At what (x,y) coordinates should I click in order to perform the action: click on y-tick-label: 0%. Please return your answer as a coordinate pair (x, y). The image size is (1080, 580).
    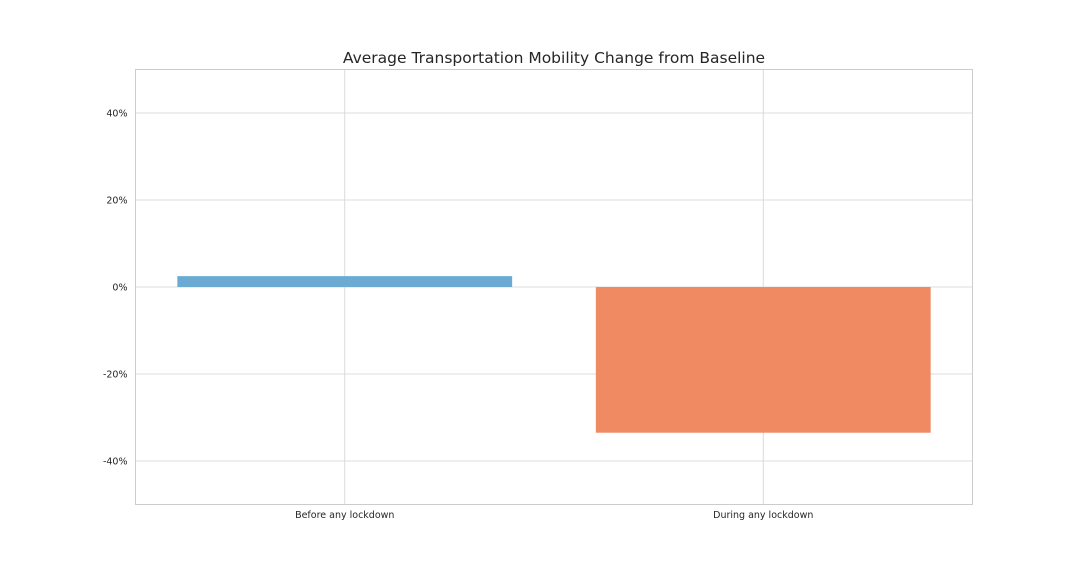
    Looking at the image, I should click on (119, 288).